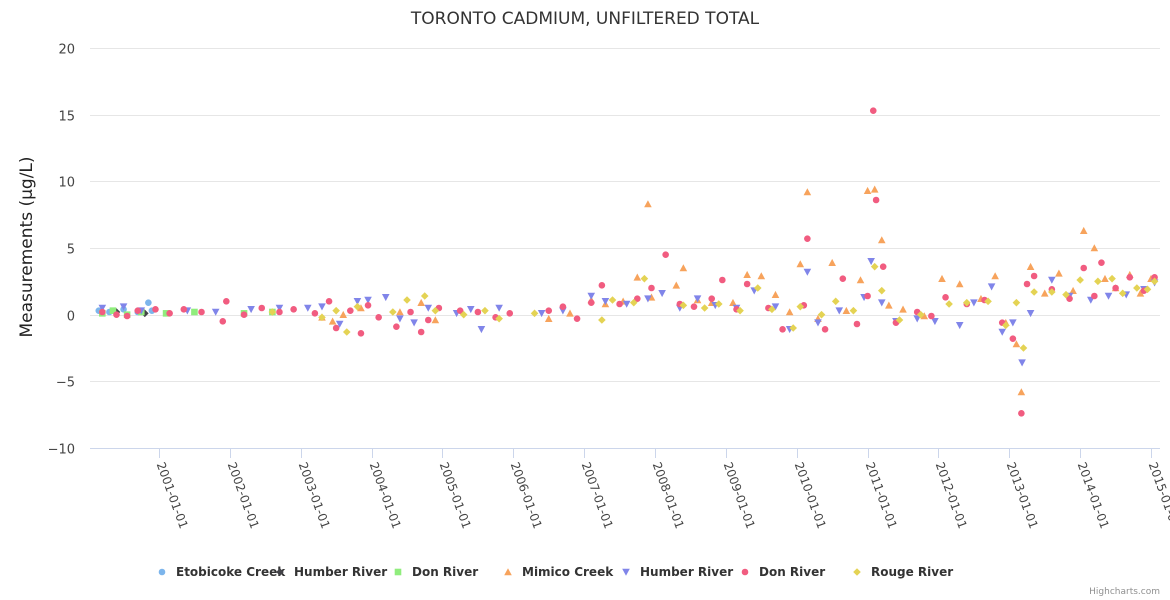  I want to click on legend-item: Mimico Creek, so click(559, 572).